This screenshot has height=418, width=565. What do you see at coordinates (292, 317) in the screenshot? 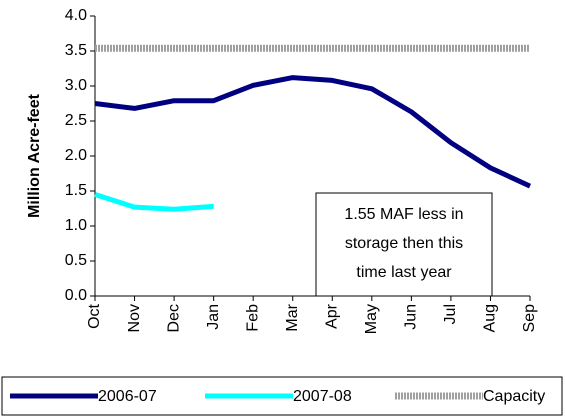
I see `x-tick-label: Mar` at bounding box center [292, 317].